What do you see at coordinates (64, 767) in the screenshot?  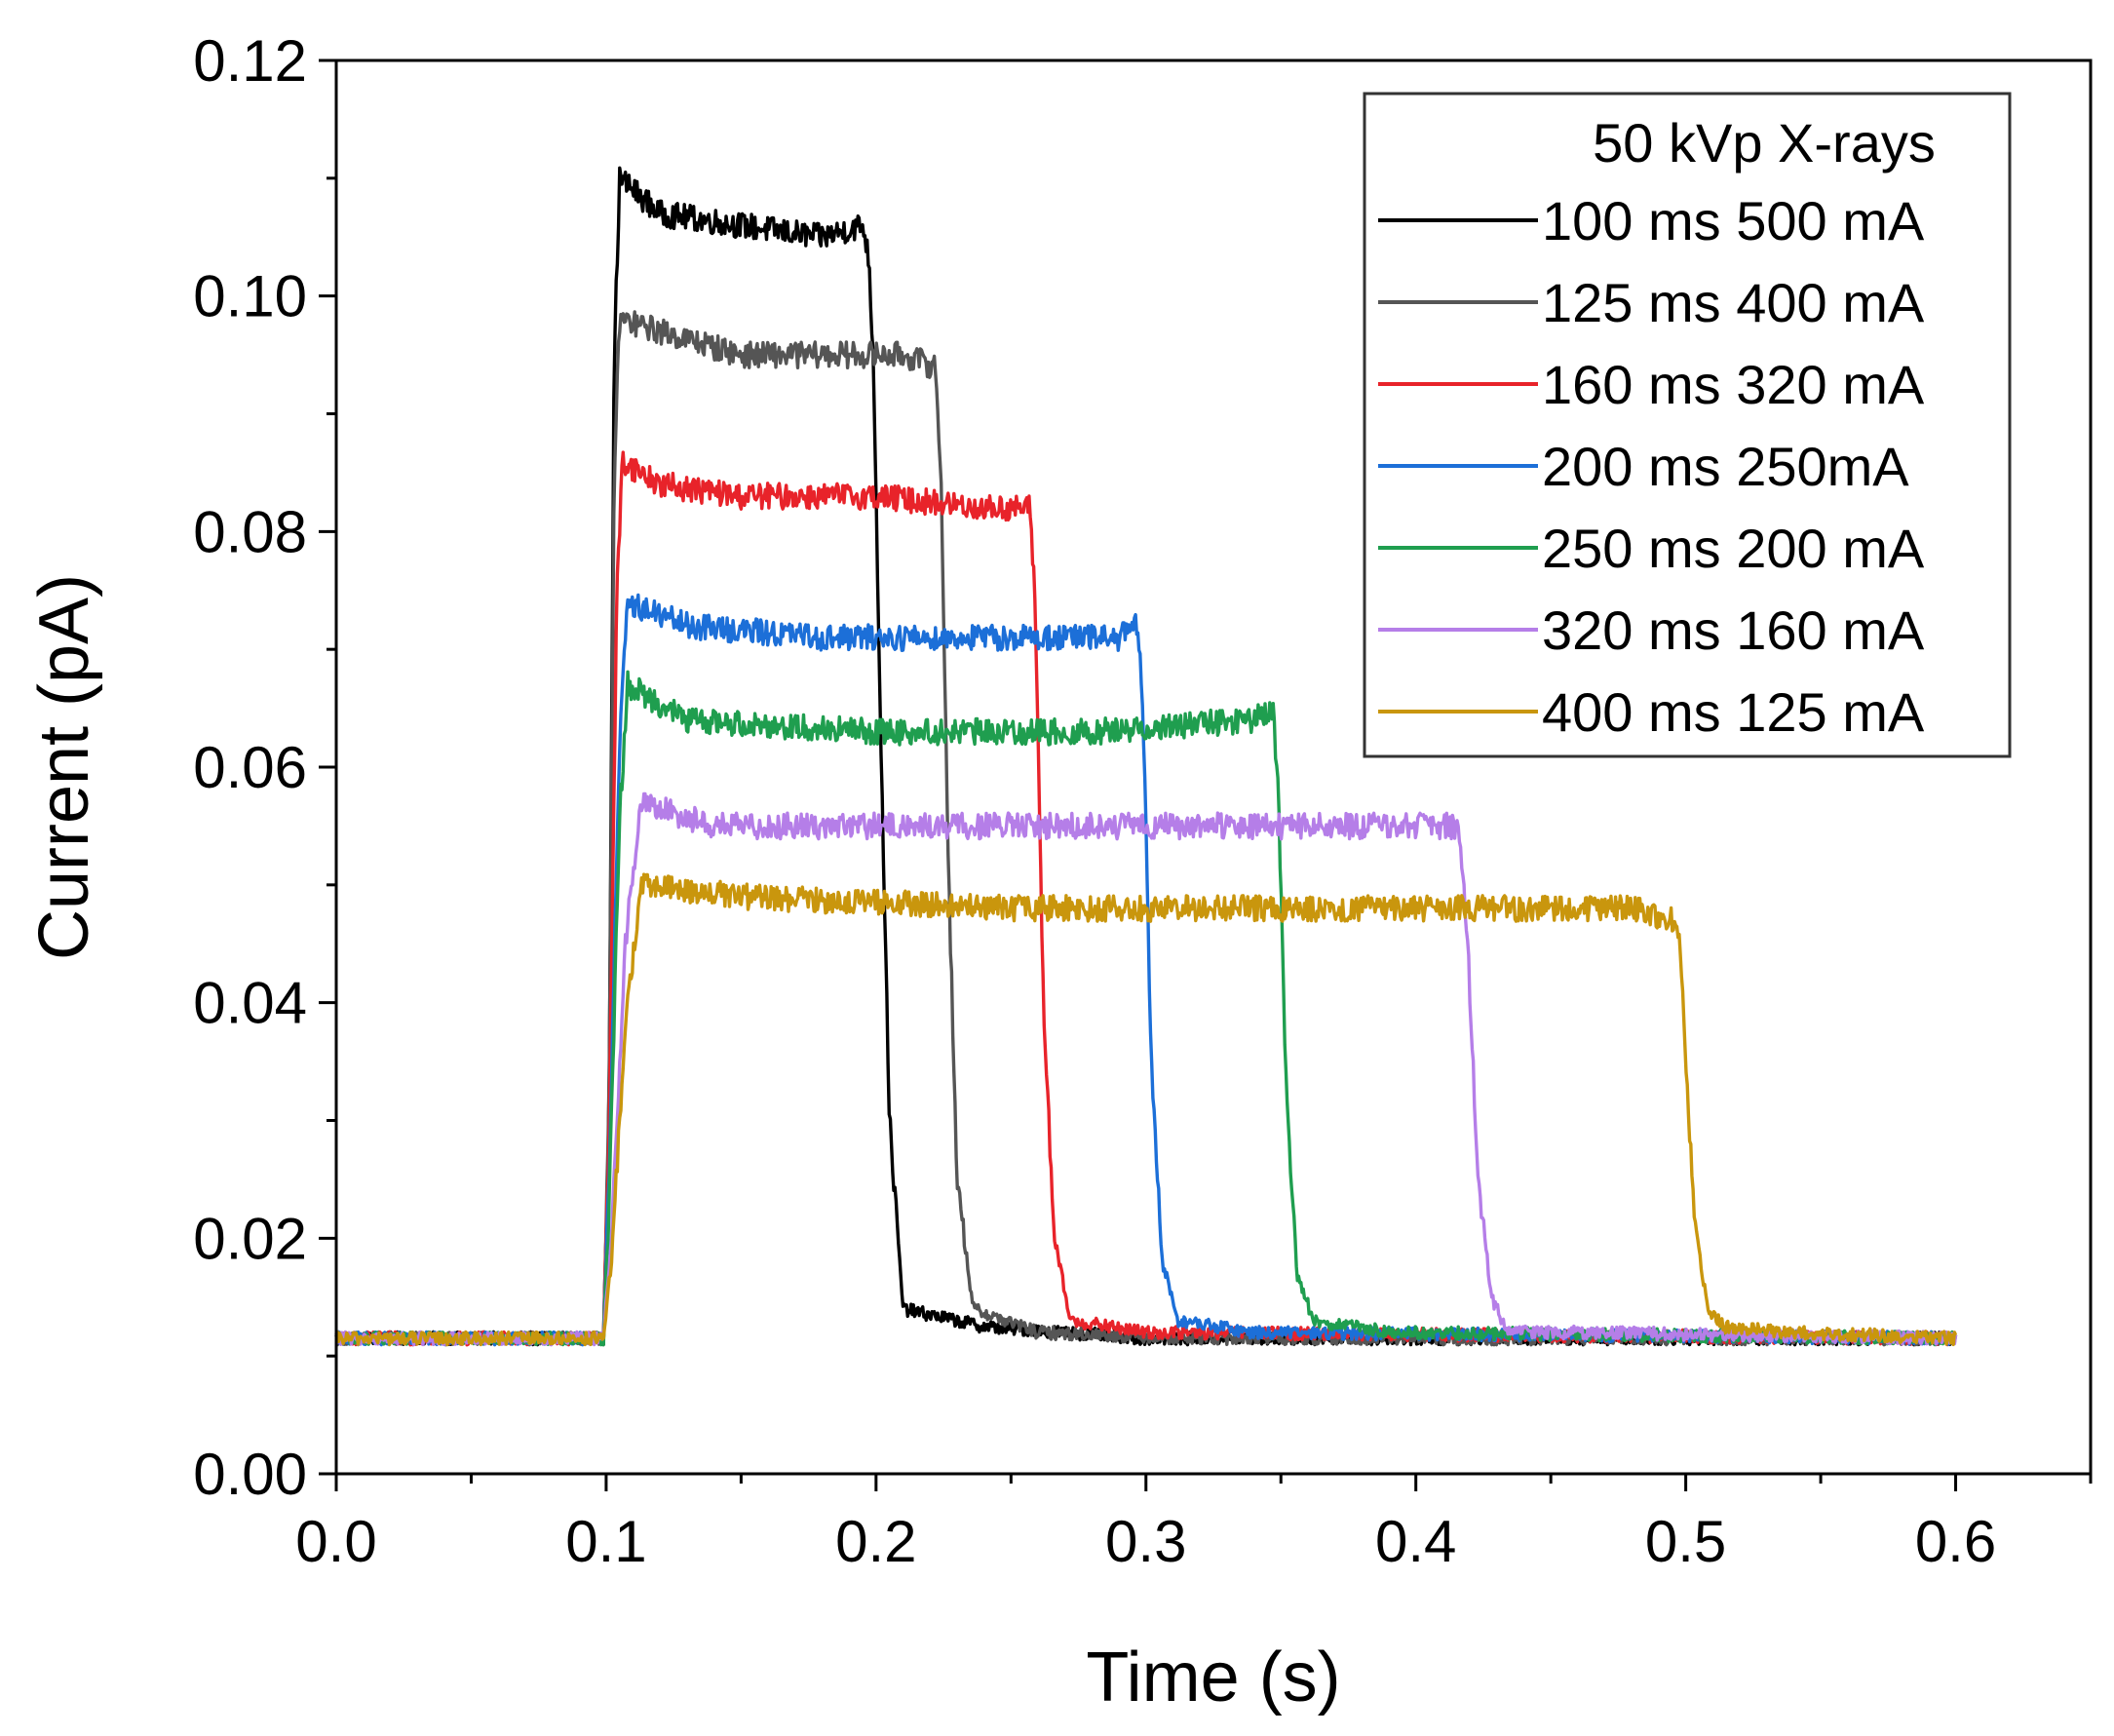 I see `y-axis-title: Current (pA)` at bounding box center [64, 767].